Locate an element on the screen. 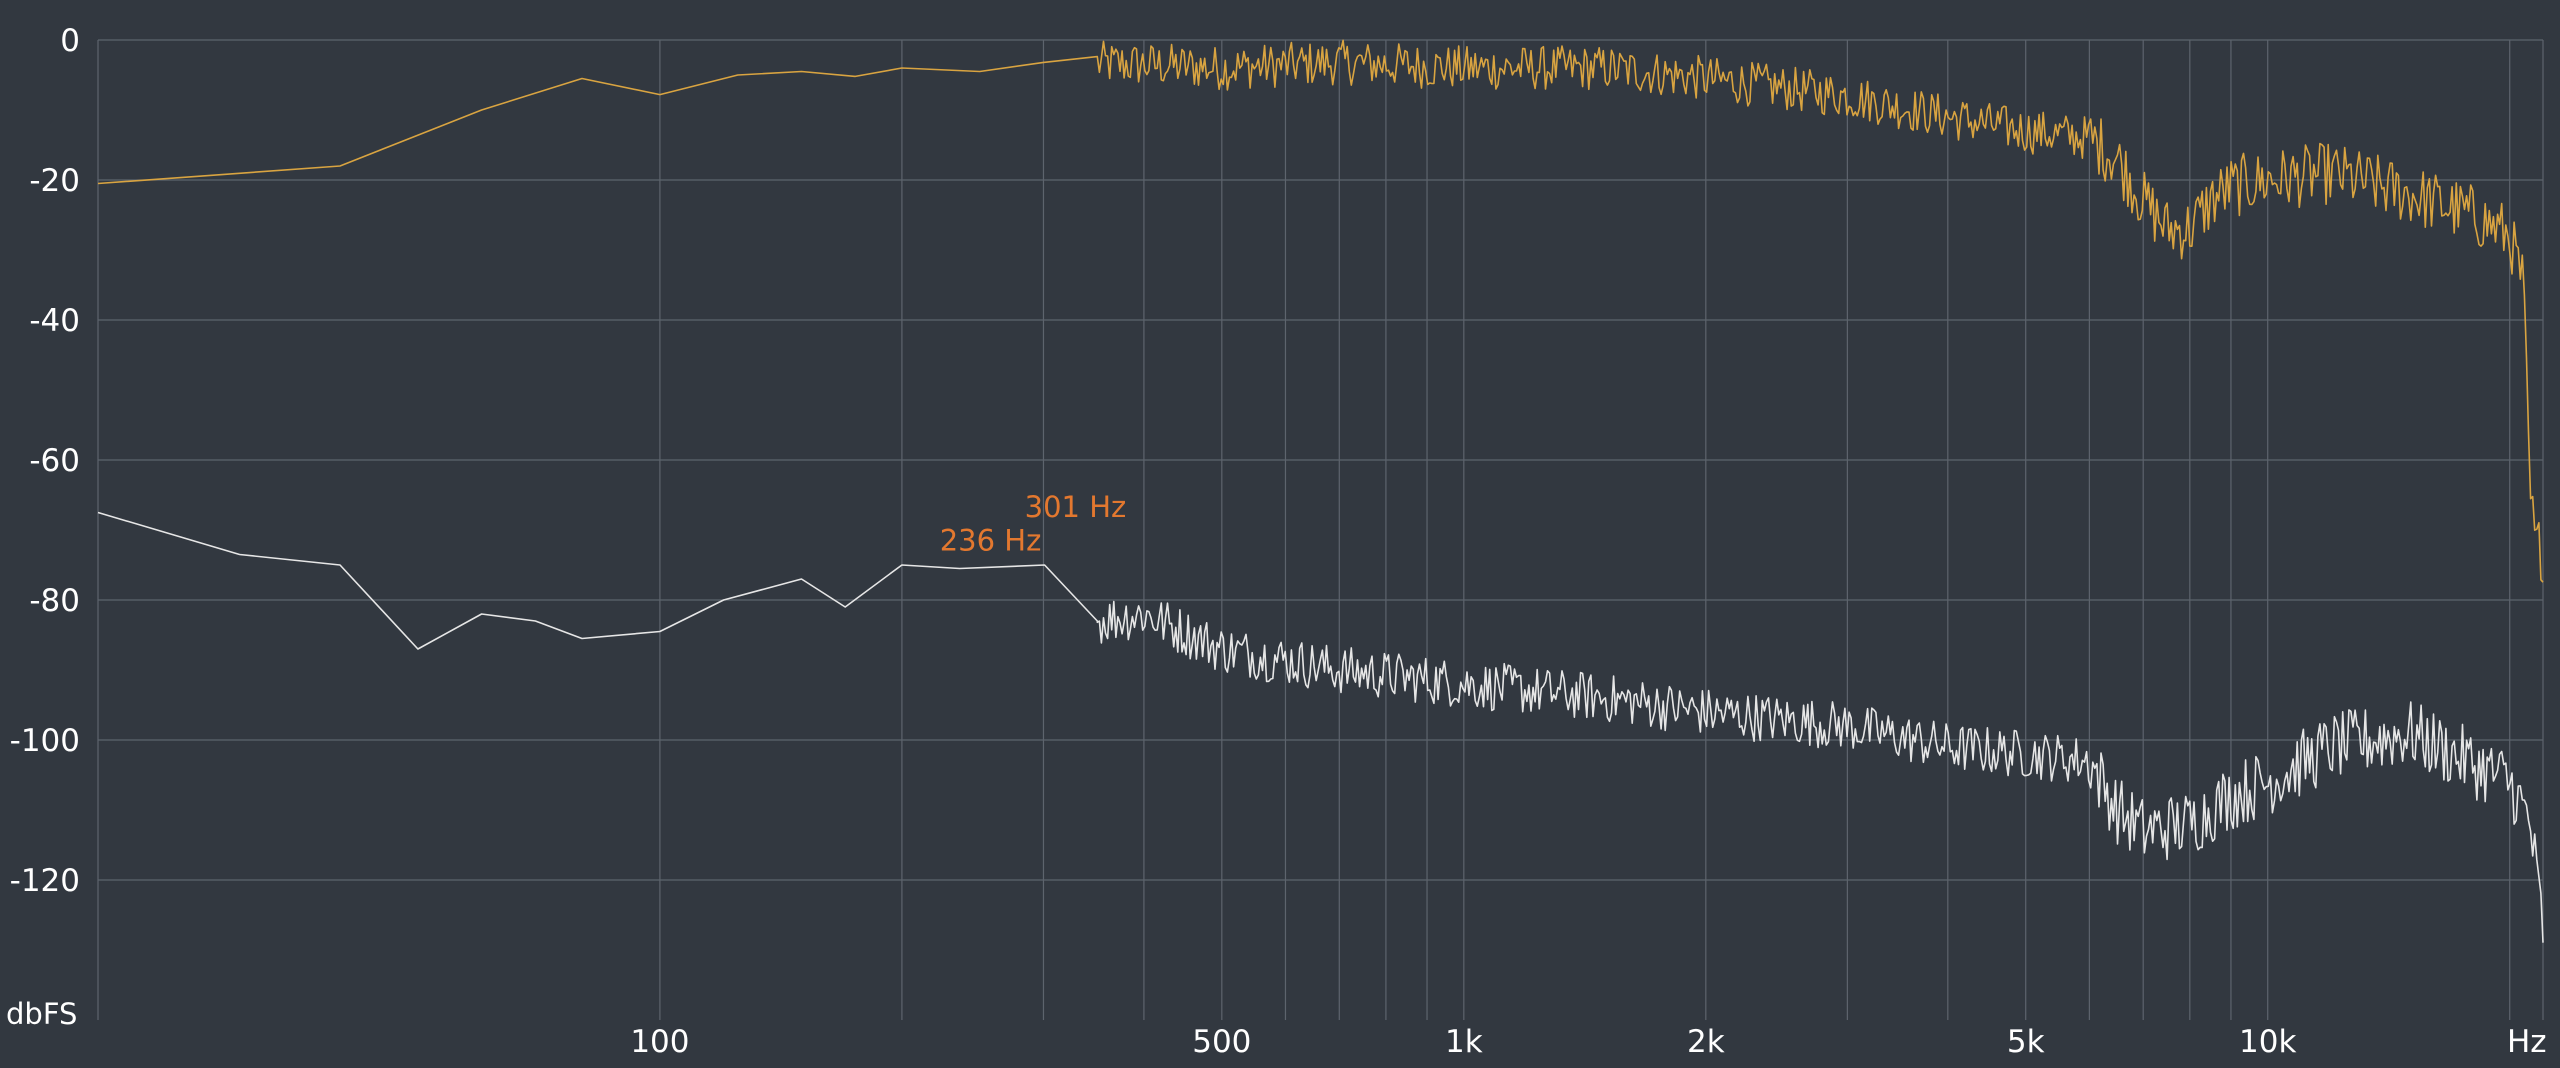 The image size is (2560, 1068). x-tick-label: 500 is located at coordinates (1221, 1042).